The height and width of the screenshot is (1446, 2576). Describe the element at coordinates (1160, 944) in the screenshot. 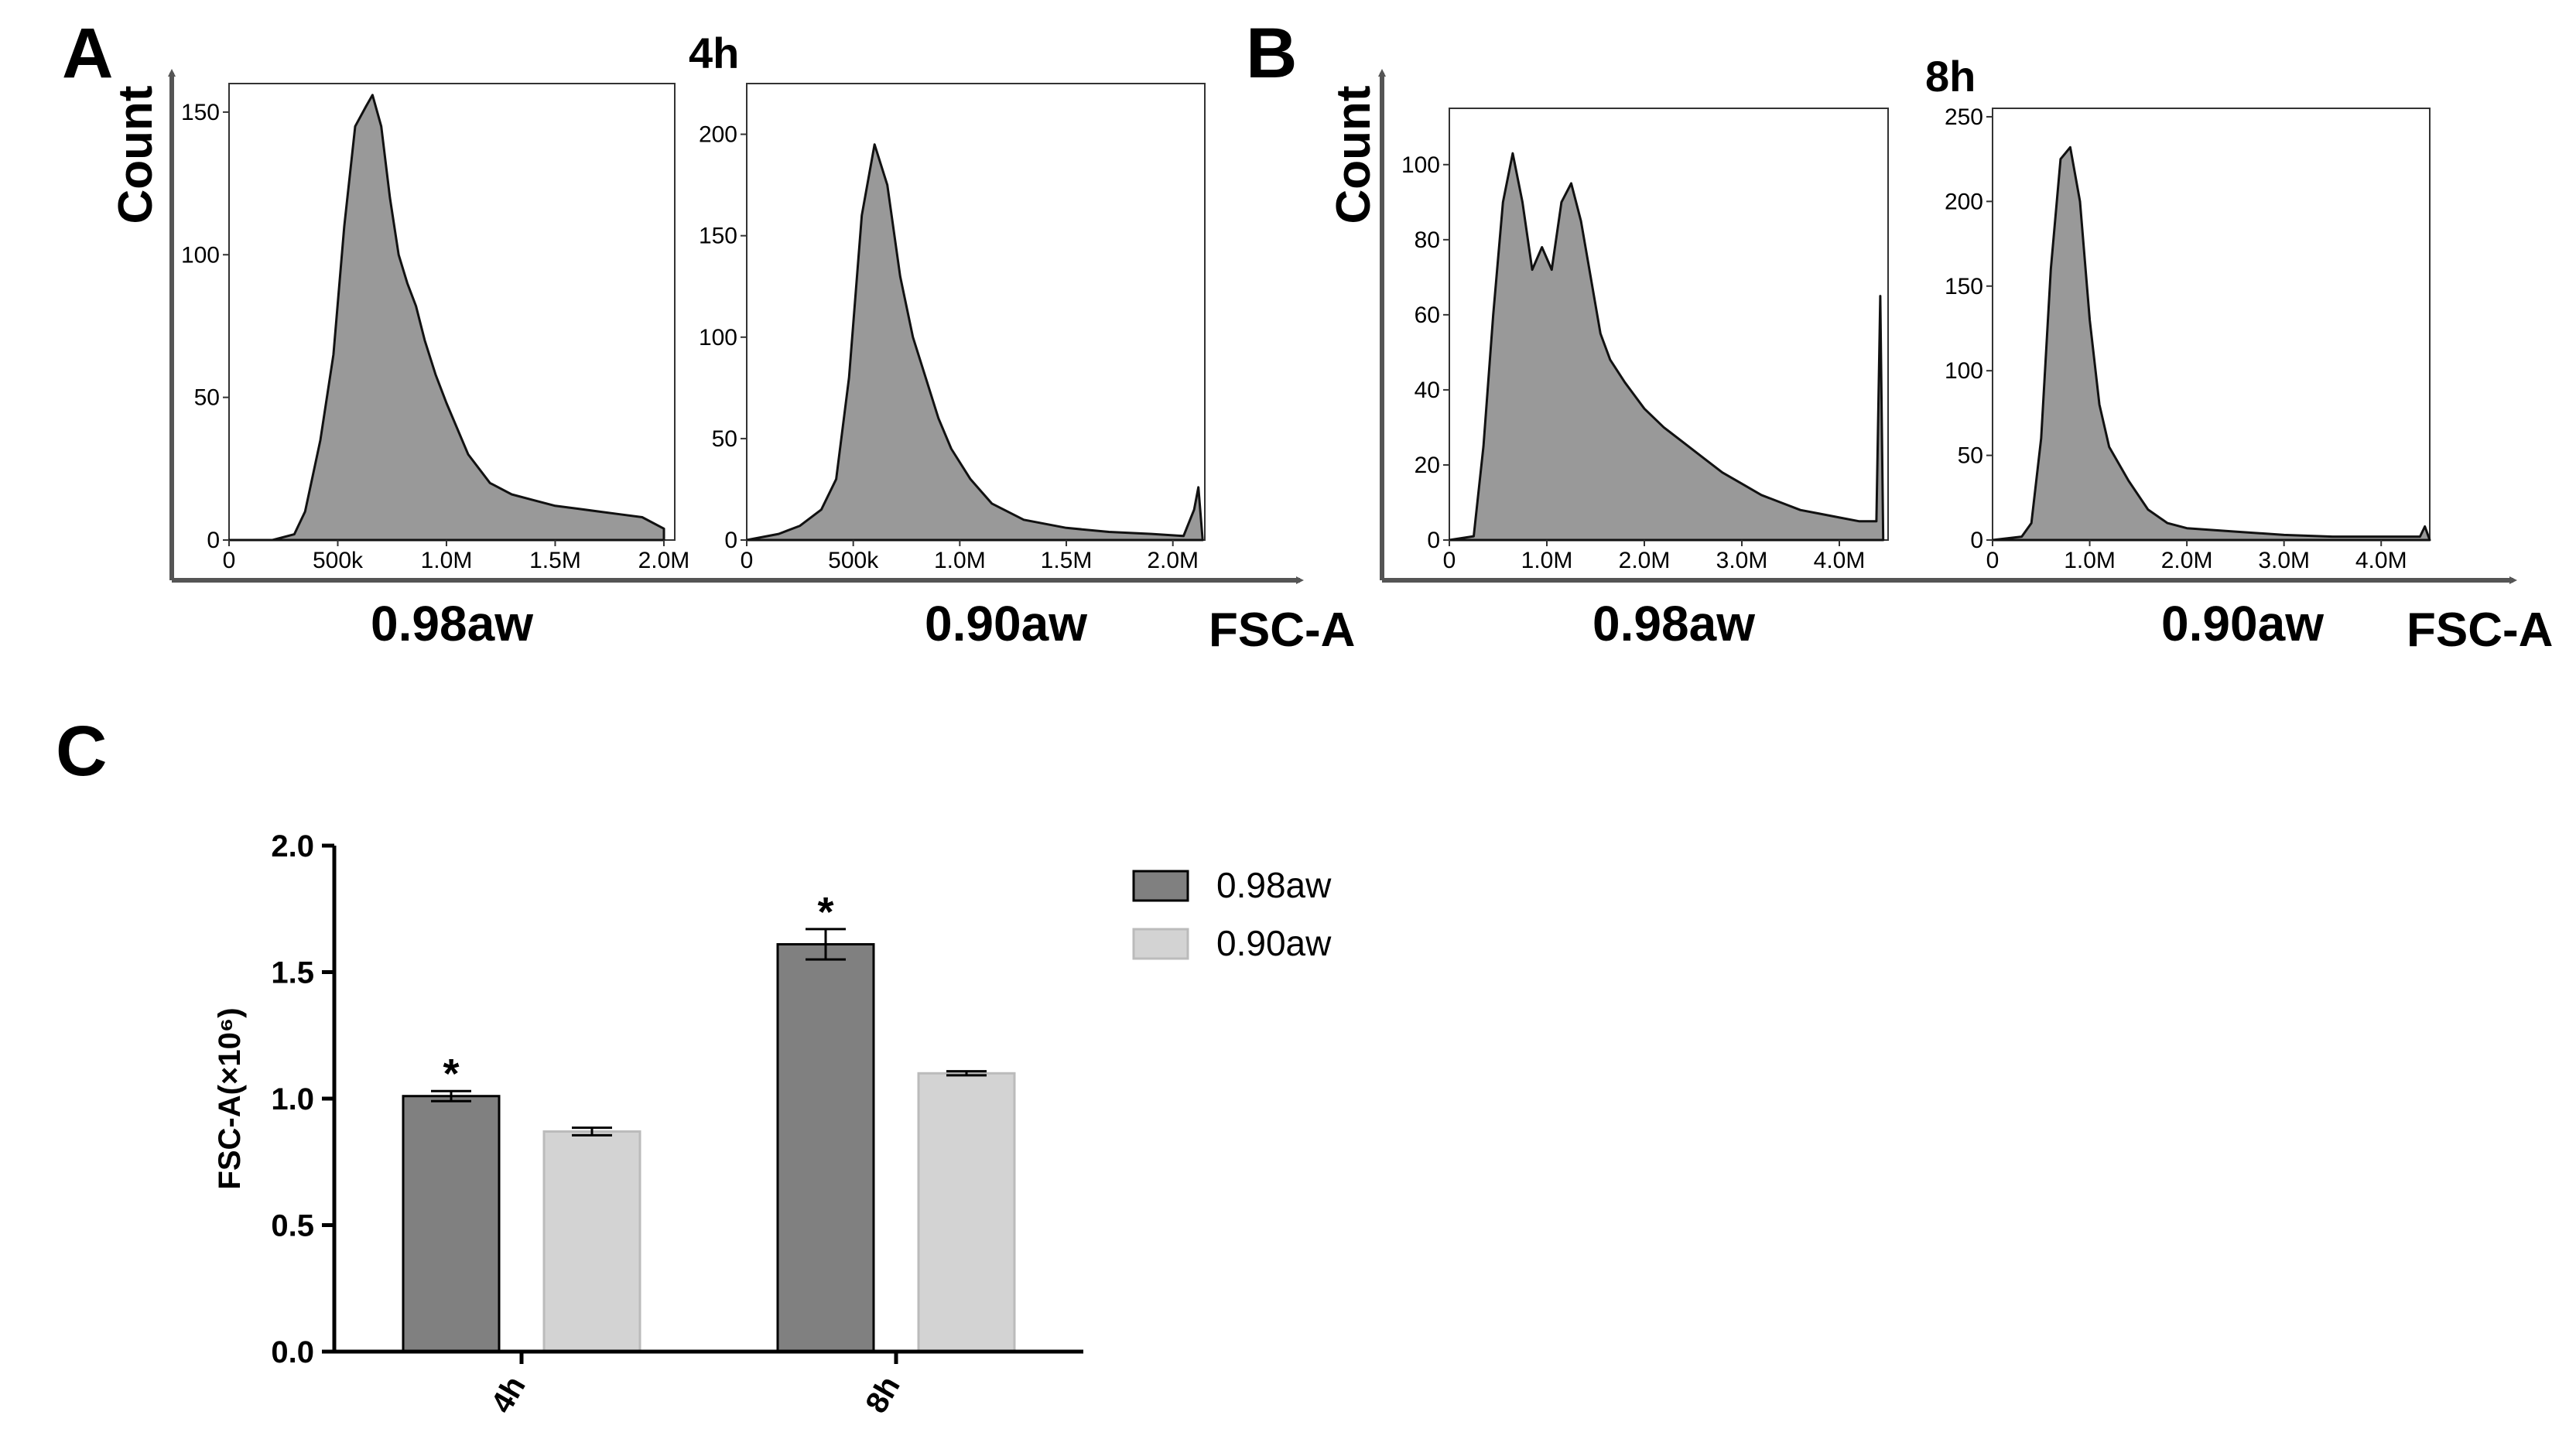

I see `legend-swatch-0-90aw` at that location.